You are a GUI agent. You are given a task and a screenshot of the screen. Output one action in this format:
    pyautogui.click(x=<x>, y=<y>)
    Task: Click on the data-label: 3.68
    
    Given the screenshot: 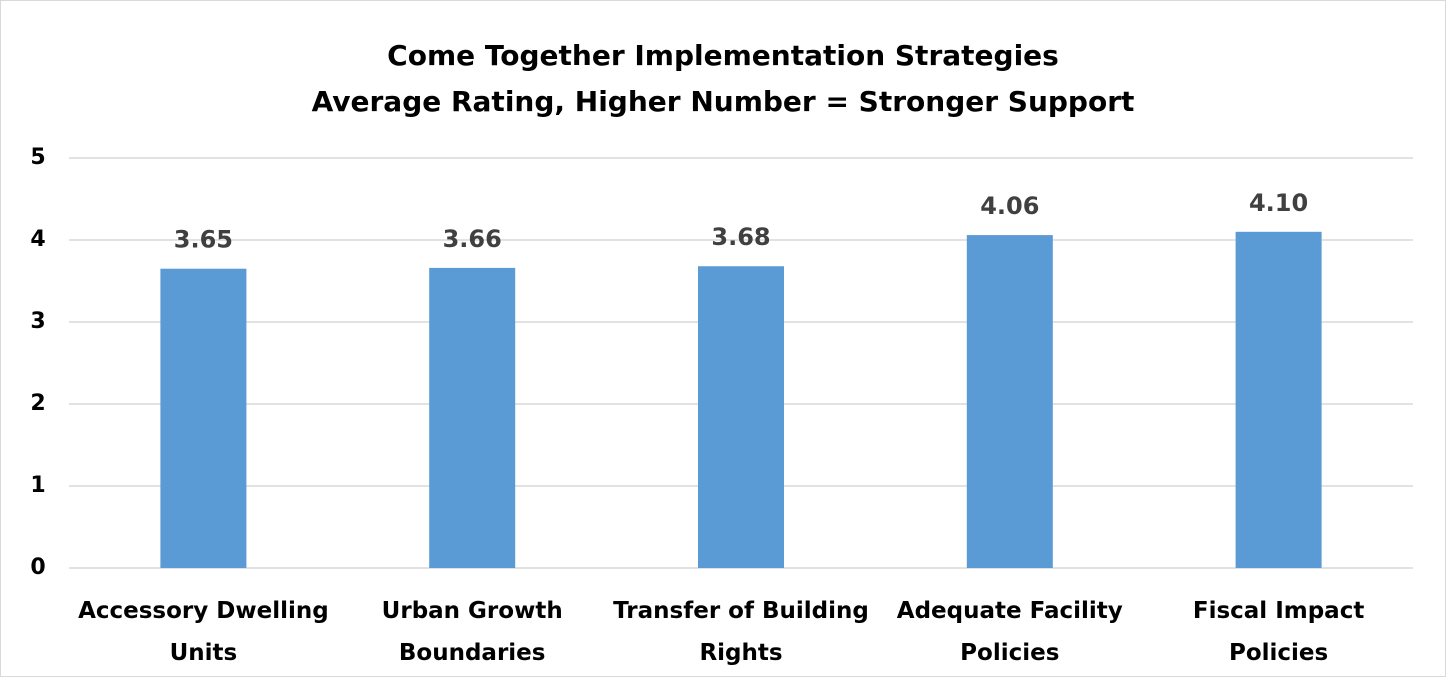 What is the action you would take?
    pyautogui.click(x=740, y=237)
    